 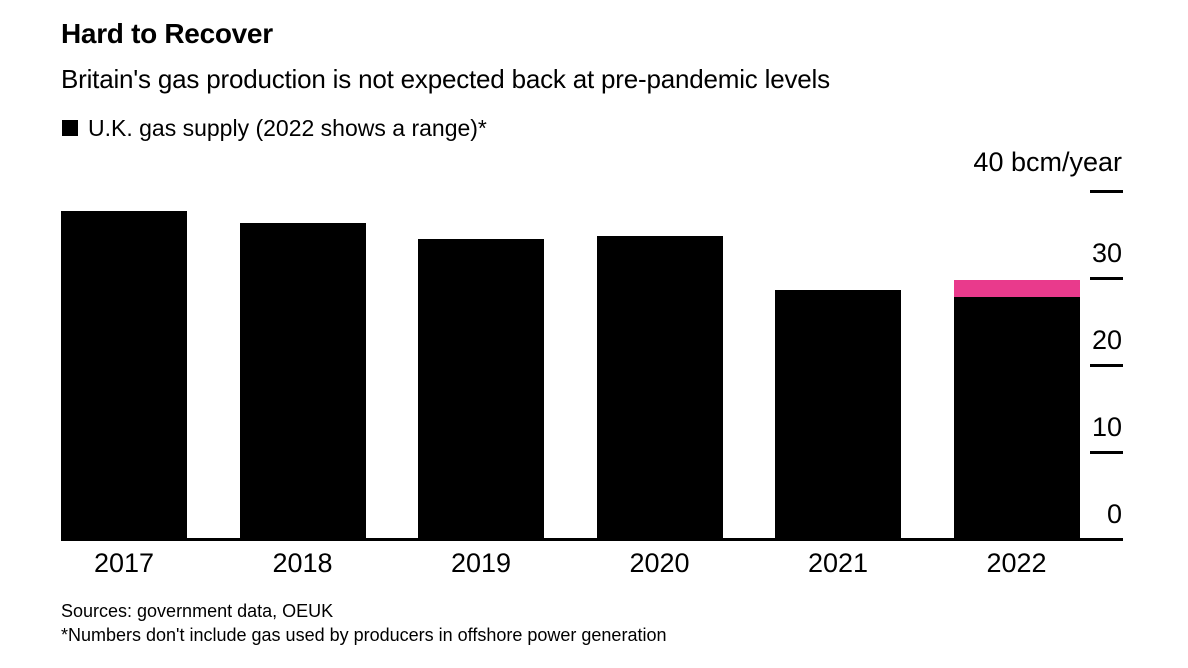 What do you see at coordinates (838, 415) in the screenshot?
I see `bar-2021` at bounding box center [838, 415].